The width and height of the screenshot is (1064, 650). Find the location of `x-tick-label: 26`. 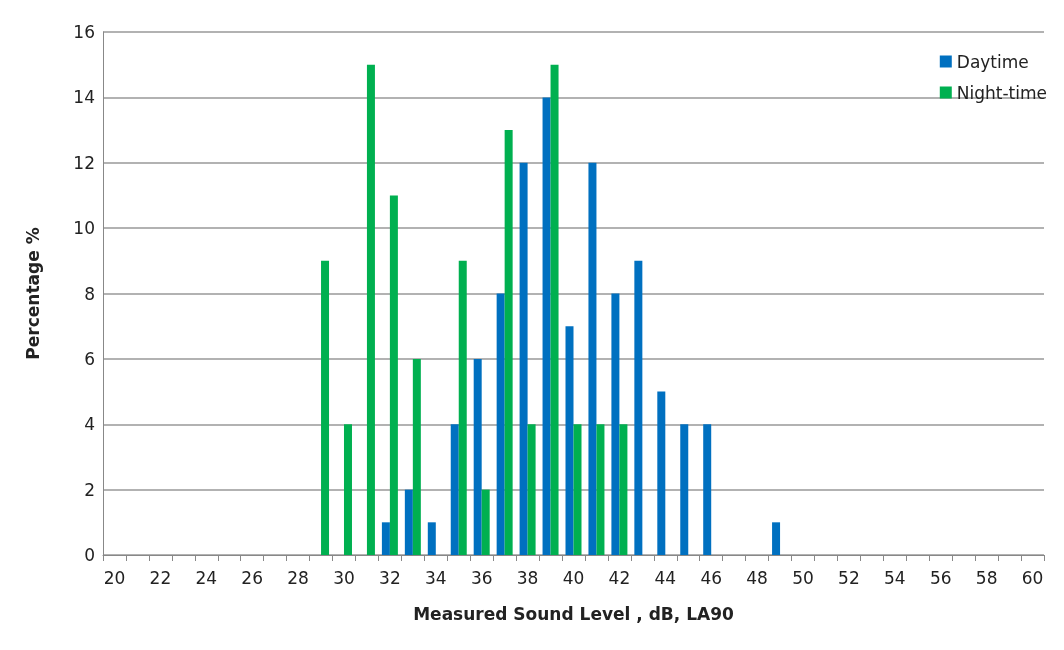

x-tick-label: 26 is located at coordinates (252, 577).